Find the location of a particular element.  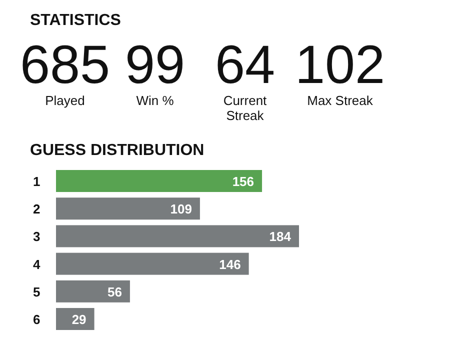

category-label: Current Streak is located at coordinates (245, 108).